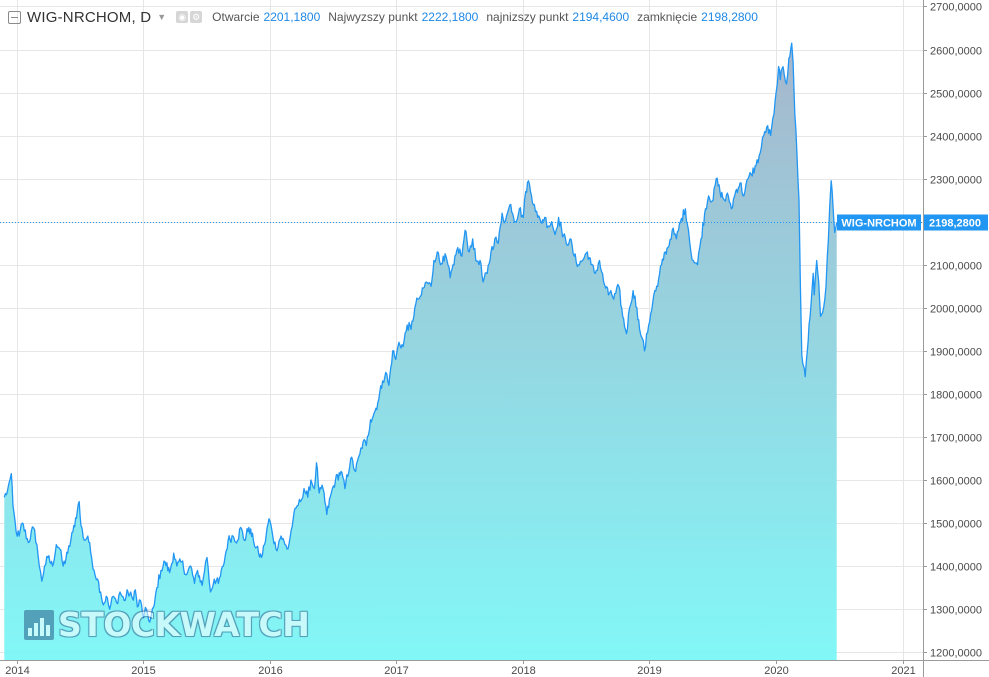 The image size is (989, 677). What do you see at coordinates (396, 671) in the screenshot?
I see `time-tick-label: 2017` at bounding box center [396, 671].